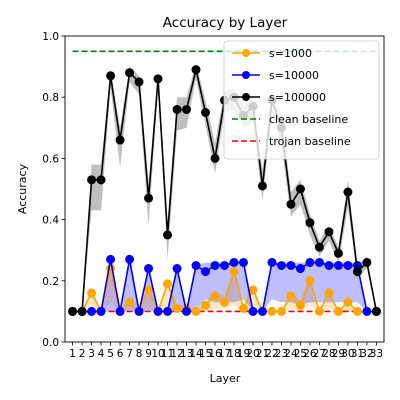 The width and height of the screenshot is (400, 400). I want to click on y-tick-label: 0.4, so click(50, 221).